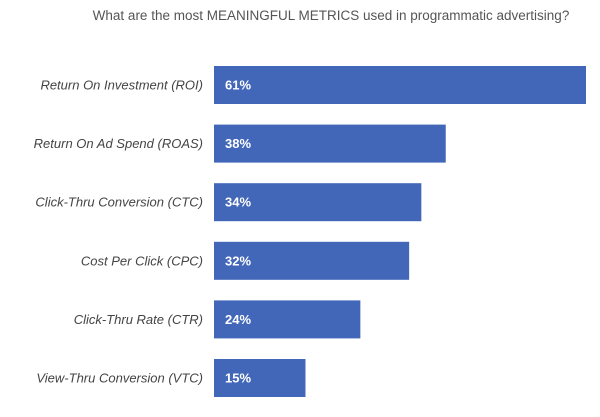  Describe the element at coordinates (138, 319) in the screenshot. I see `category-label: Click-Thru Rate (CTR)` at that location.